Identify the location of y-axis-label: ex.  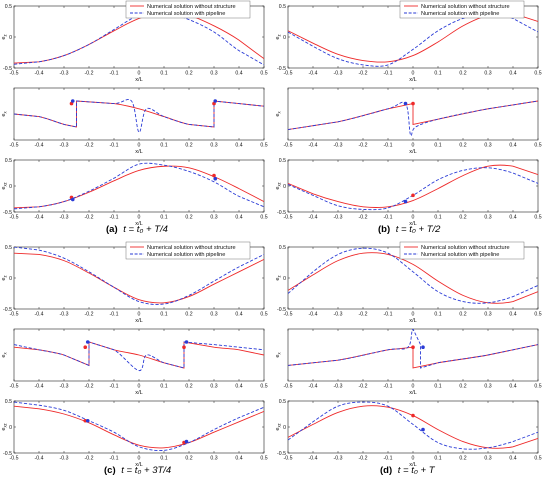
(4, 113).